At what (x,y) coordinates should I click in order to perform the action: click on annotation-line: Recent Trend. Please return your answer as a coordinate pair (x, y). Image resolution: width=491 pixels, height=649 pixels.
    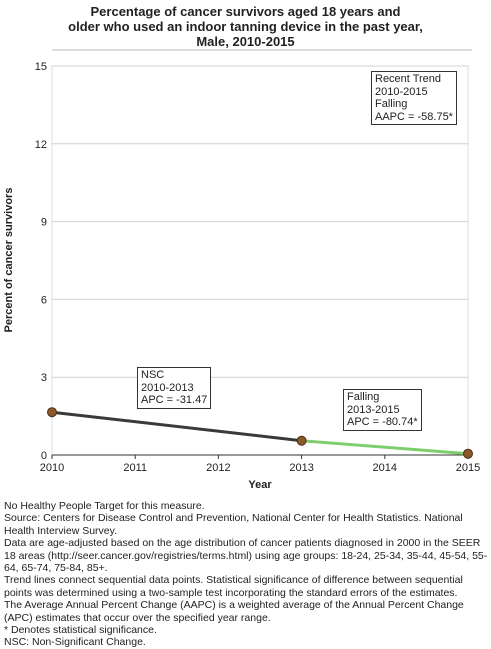
    Looking at the image, I should click on (408, 79).